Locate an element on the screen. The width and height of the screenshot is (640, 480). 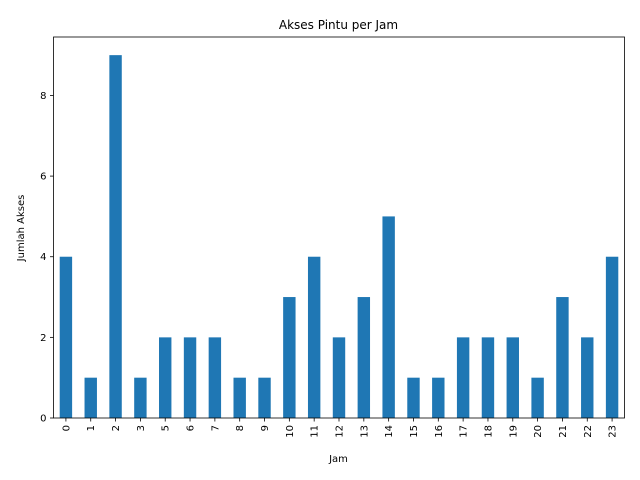
x-tick-label-6: 6 is located at coordinates (191, 428).